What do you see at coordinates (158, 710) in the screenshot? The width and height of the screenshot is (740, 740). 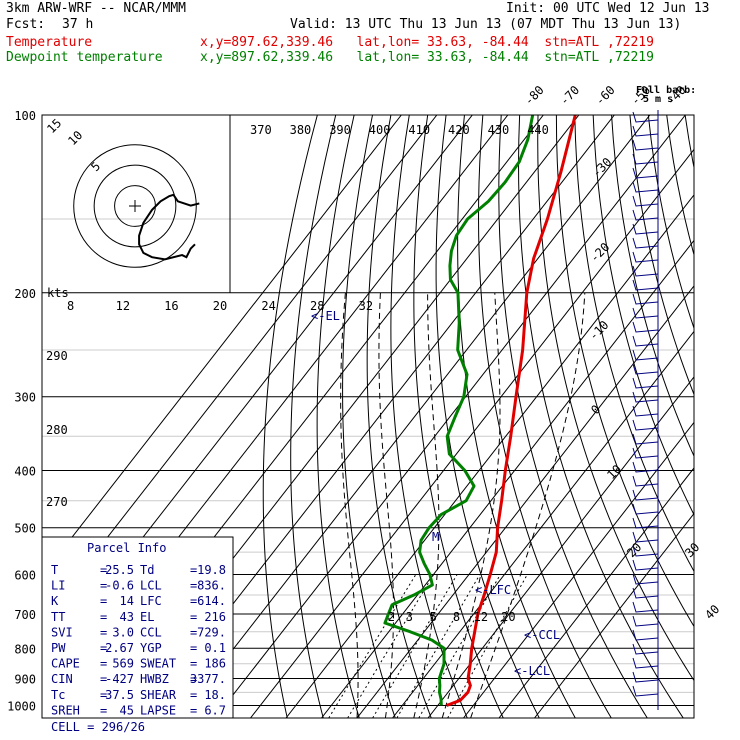 I see `parcel-info-key: LAPSE` at bounding box center [158, 710].